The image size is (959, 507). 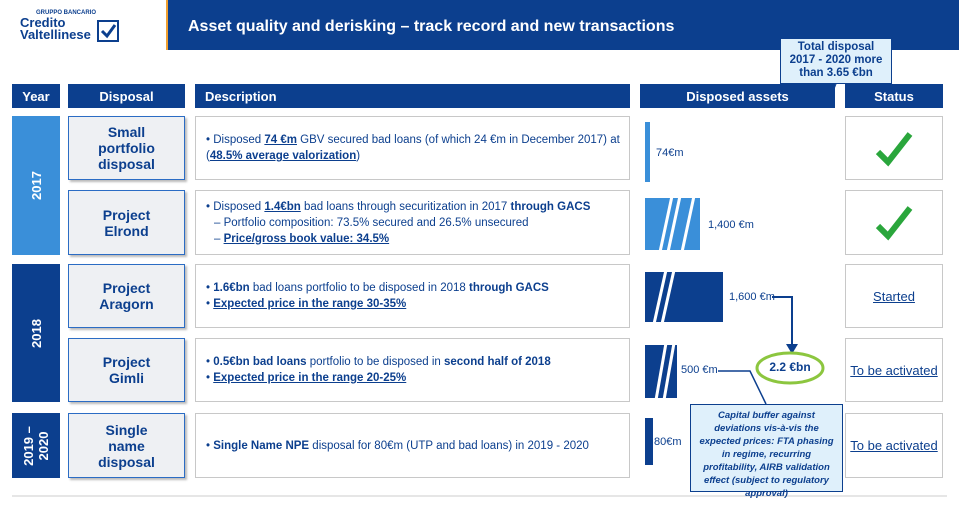 I want to click on disposal: Project Aragorn, so click(x=126, y=296).